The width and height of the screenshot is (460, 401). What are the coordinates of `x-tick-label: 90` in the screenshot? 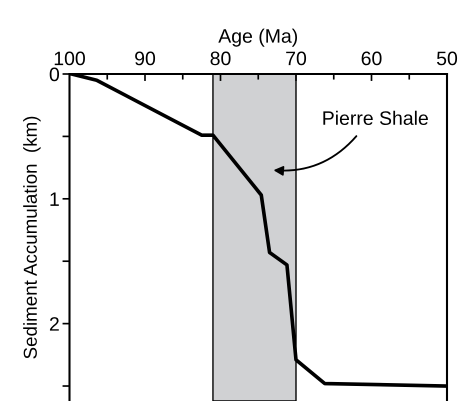 It's located at (145, 59).